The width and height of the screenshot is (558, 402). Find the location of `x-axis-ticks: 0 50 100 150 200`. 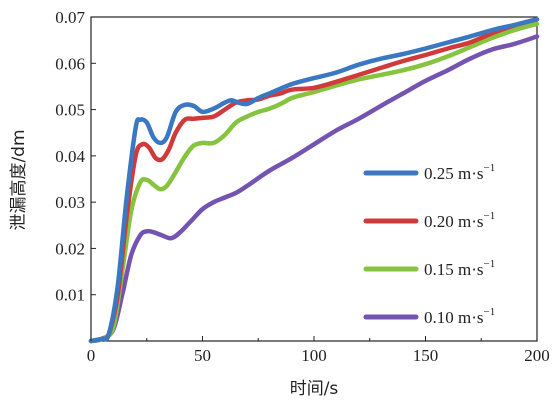

x-axis-ticks: 0 50 100 150 200 is located at coordinates (318, 350).